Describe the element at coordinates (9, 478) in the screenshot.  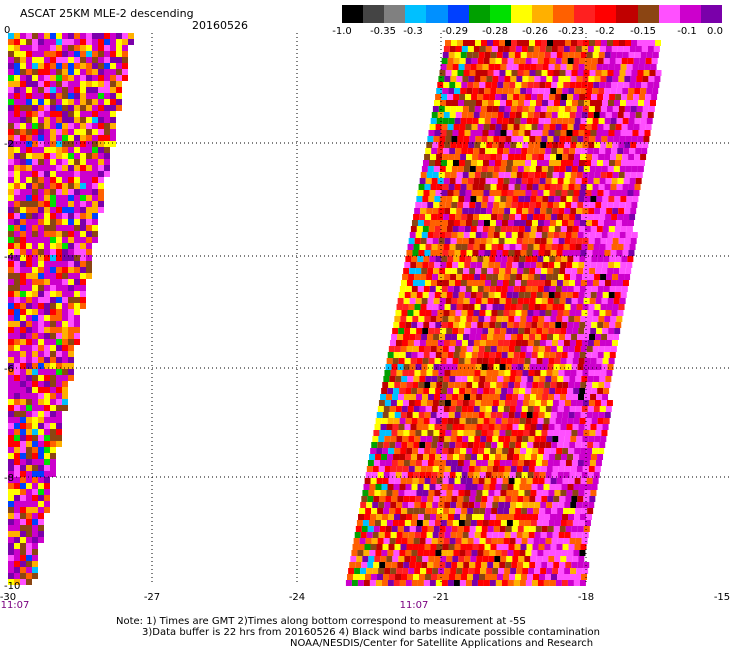
I see `y-tick-label: -8` at that location.